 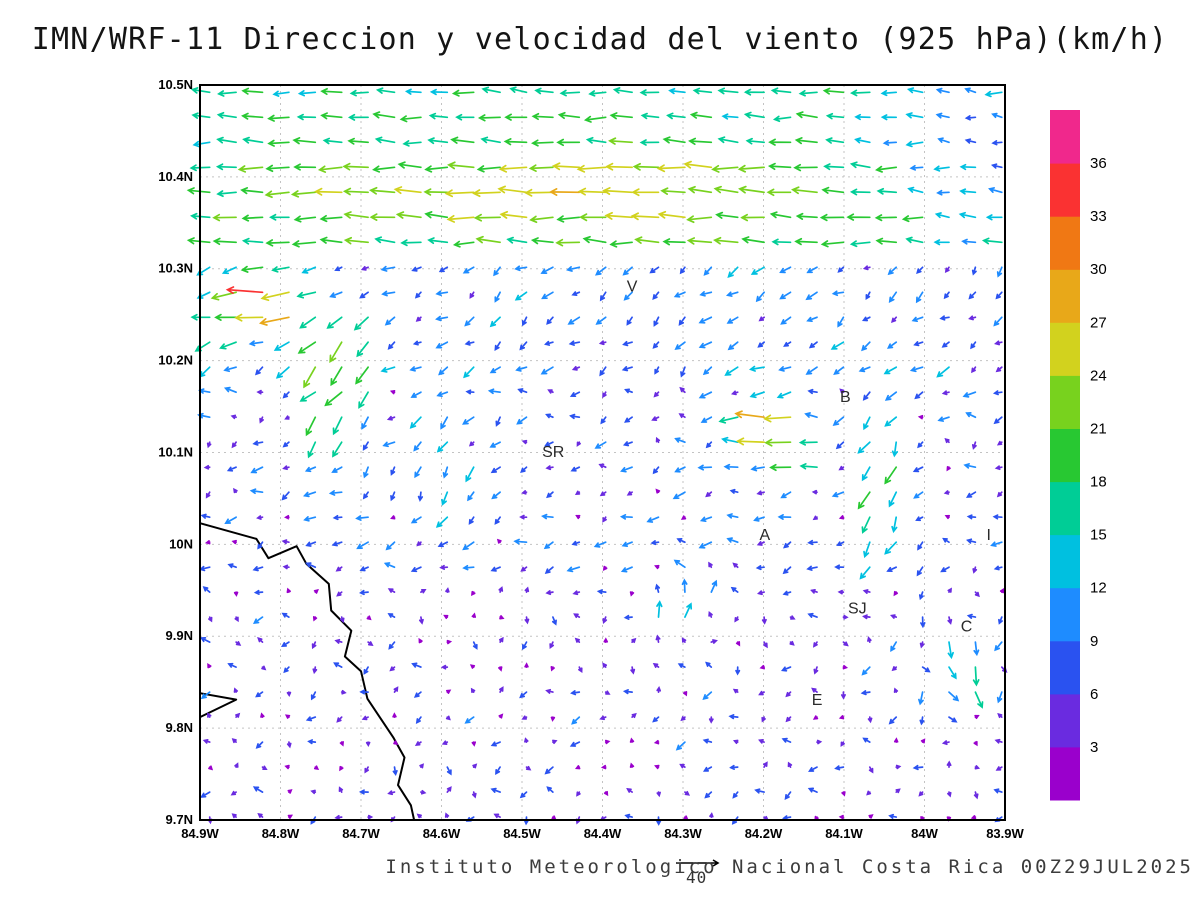 What do you see at coordinates (844, 833) in the screenshot?
I see `lon-tick-label: 84.1W` at bounding box center [844, 833].